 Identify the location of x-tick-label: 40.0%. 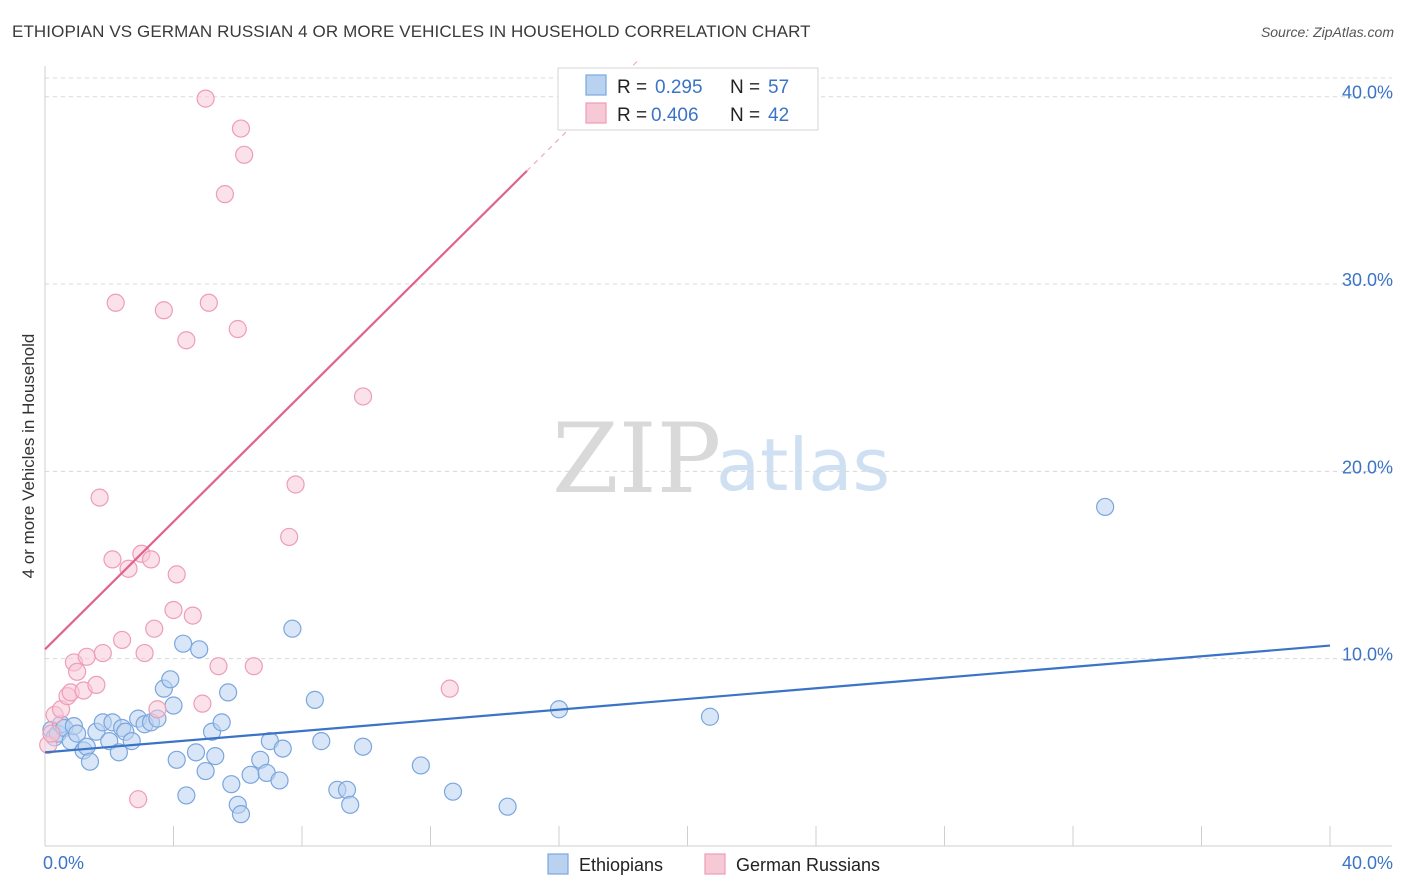
(1367, 863).